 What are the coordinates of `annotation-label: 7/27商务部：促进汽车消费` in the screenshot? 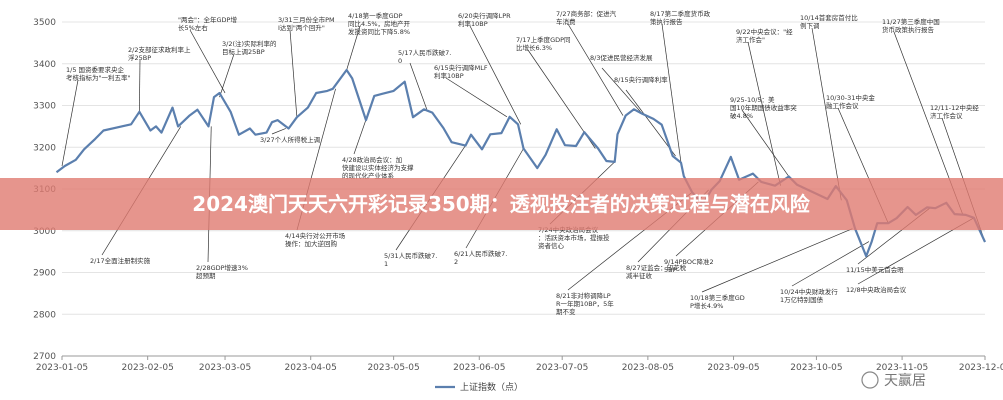 It's located at (586, 17).